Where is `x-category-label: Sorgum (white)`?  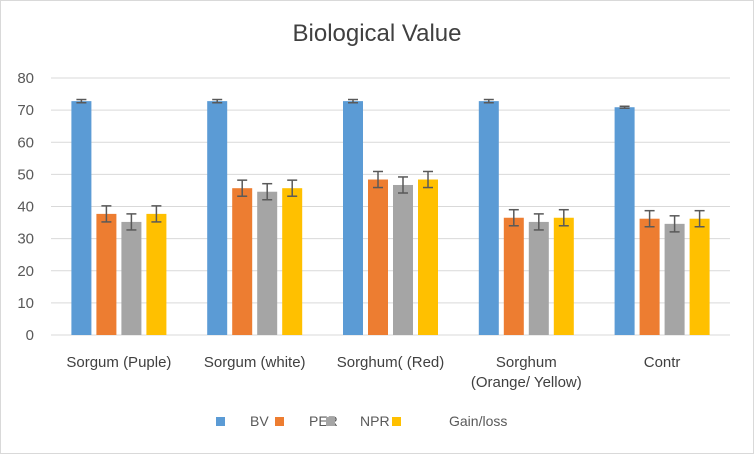
x-category-label: Sorgum (white) is located at coordinates (255, 362).